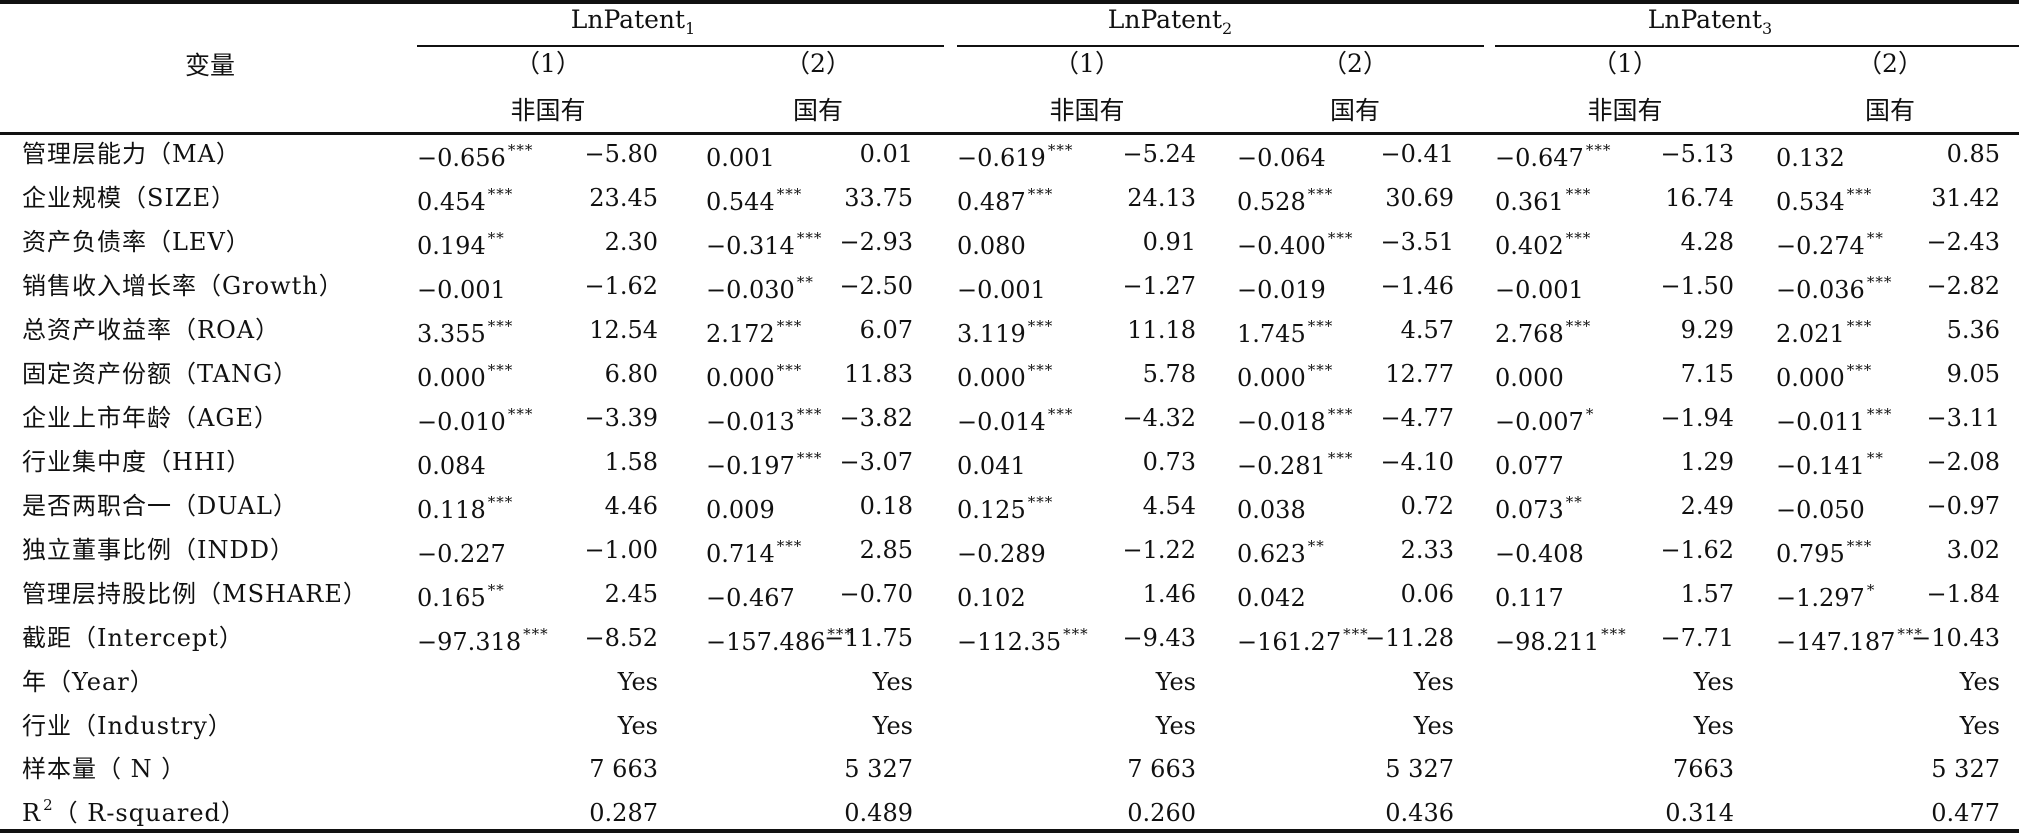 Image resolution: width=2019 pixels, height=833 pixels. Describe the element at coordinates (1285, 333) in the screenshot. I see `coefficient-value: 1.745 ***` at that location.